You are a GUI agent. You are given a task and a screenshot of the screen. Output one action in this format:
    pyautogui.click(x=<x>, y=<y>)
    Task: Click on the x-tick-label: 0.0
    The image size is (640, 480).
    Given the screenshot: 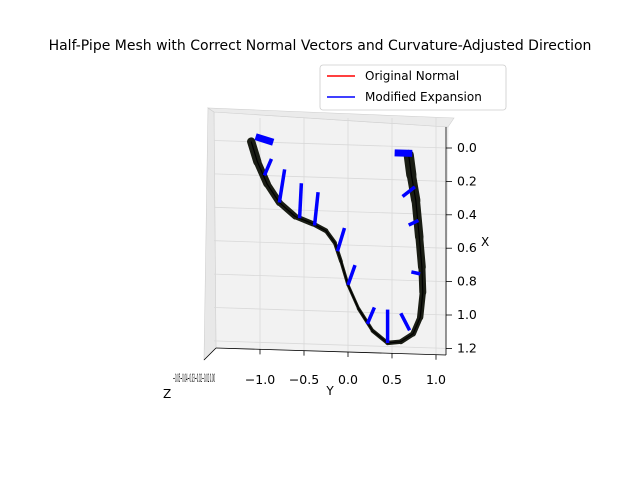 What is the action you would take?
    pyautogui.click(x=467, y=147)
    